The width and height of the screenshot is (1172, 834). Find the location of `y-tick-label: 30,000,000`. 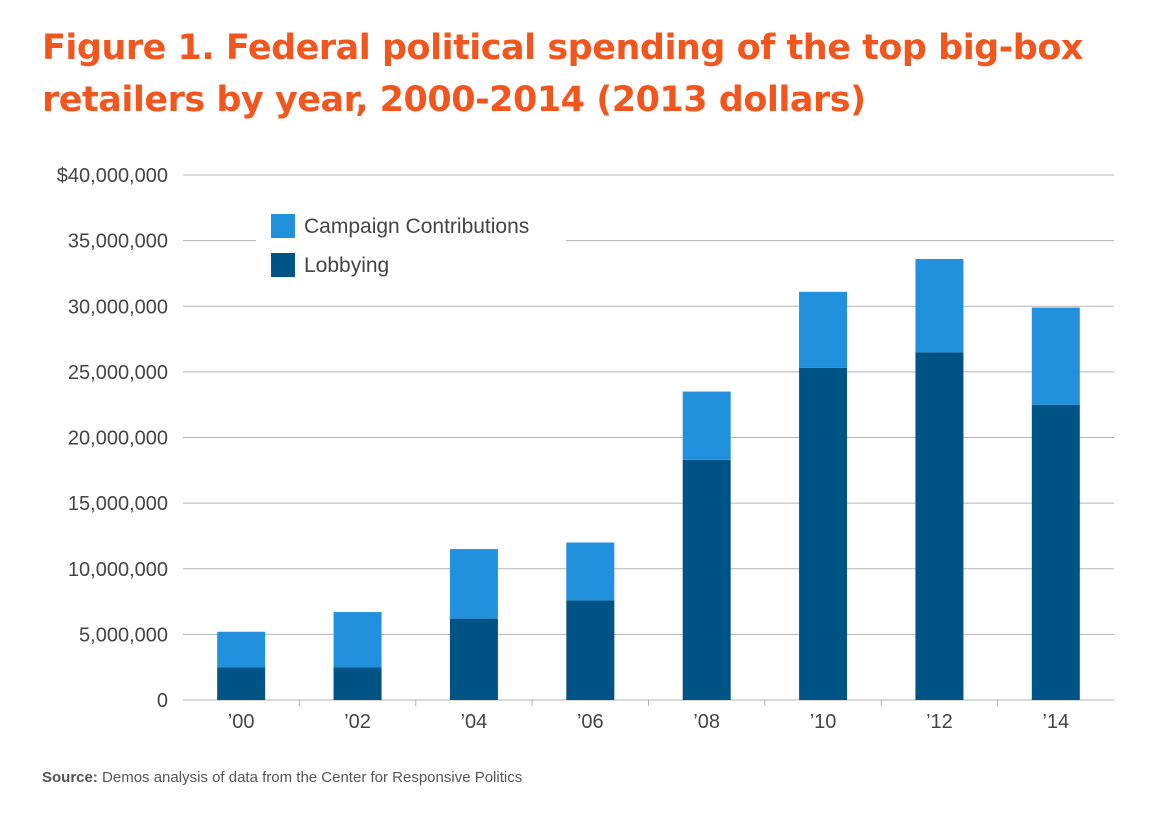

y-tick-label: 30,000,000 is located at coordinates (118, 307).